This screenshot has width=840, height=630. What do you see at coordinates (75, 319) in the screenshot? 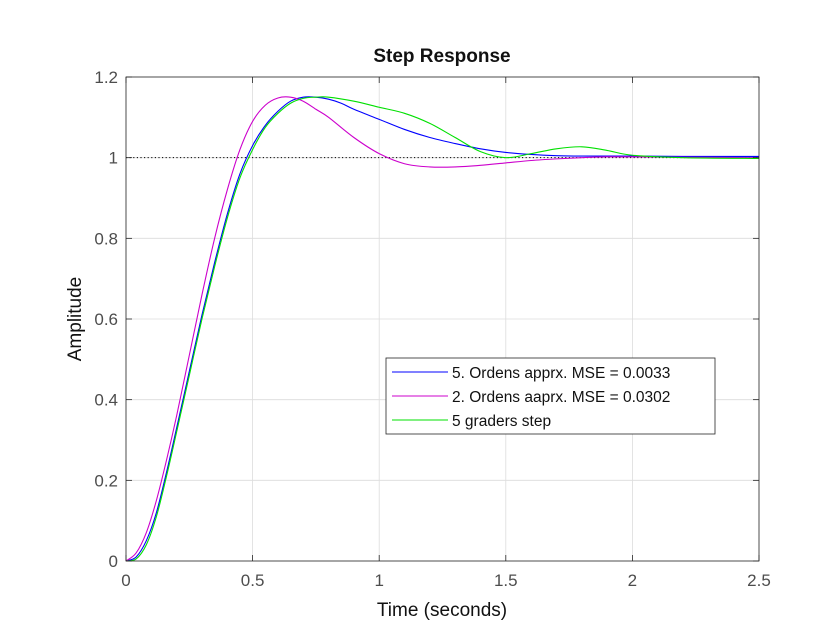
I see `y-axis-label: Amplitude` at bounding box center [75, 319].